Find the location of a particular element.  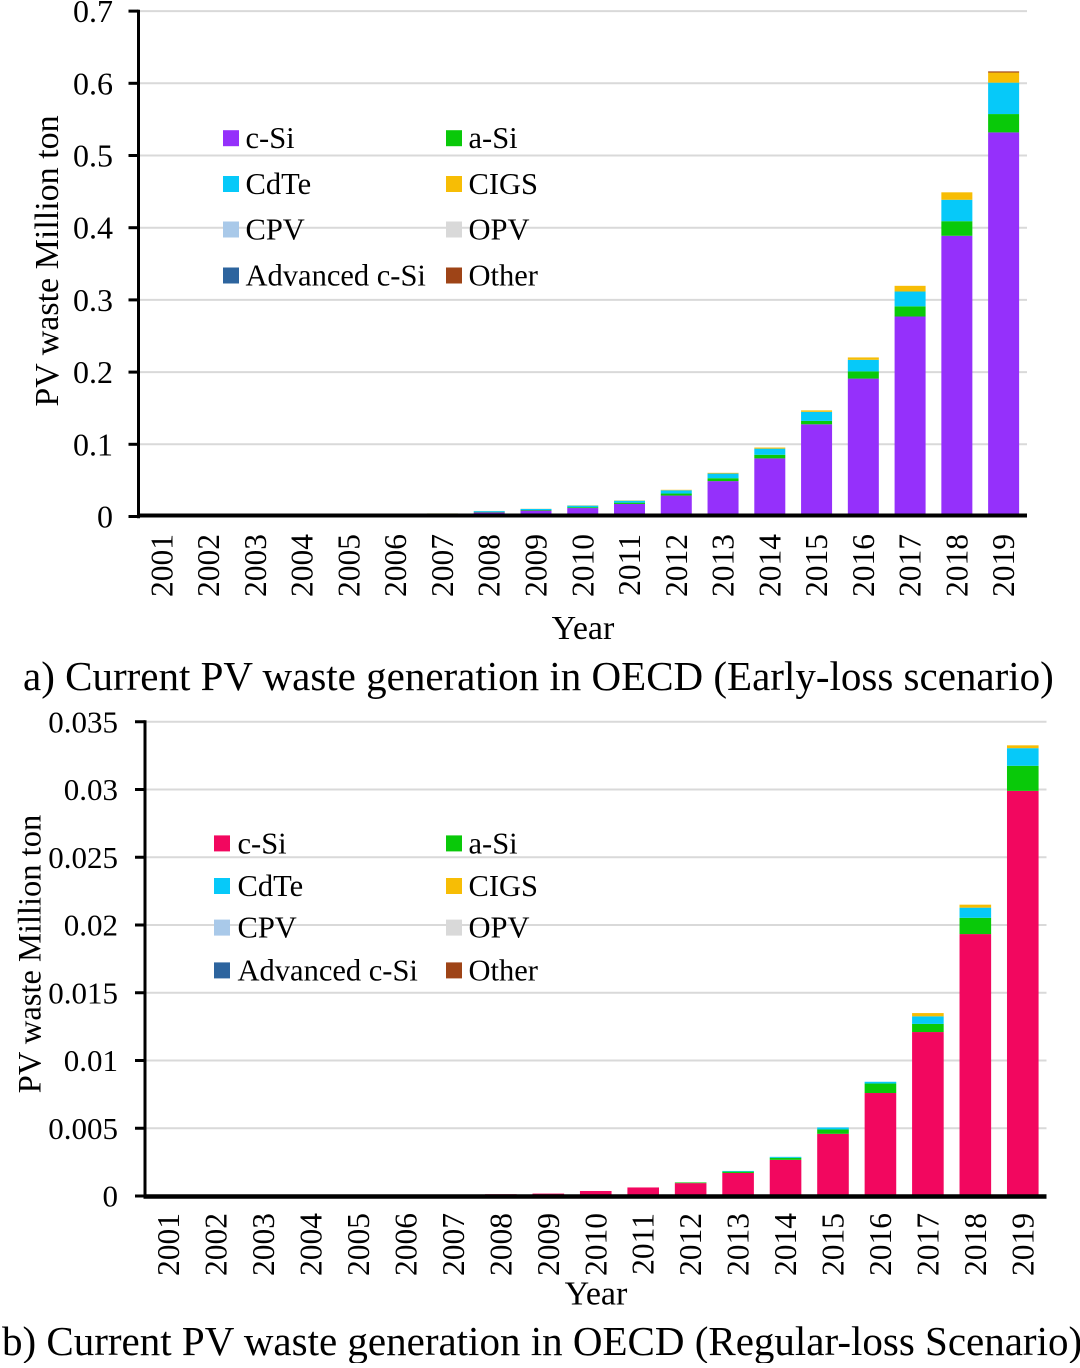

svg-text: 0.035 is located at coordinates (83, 721).